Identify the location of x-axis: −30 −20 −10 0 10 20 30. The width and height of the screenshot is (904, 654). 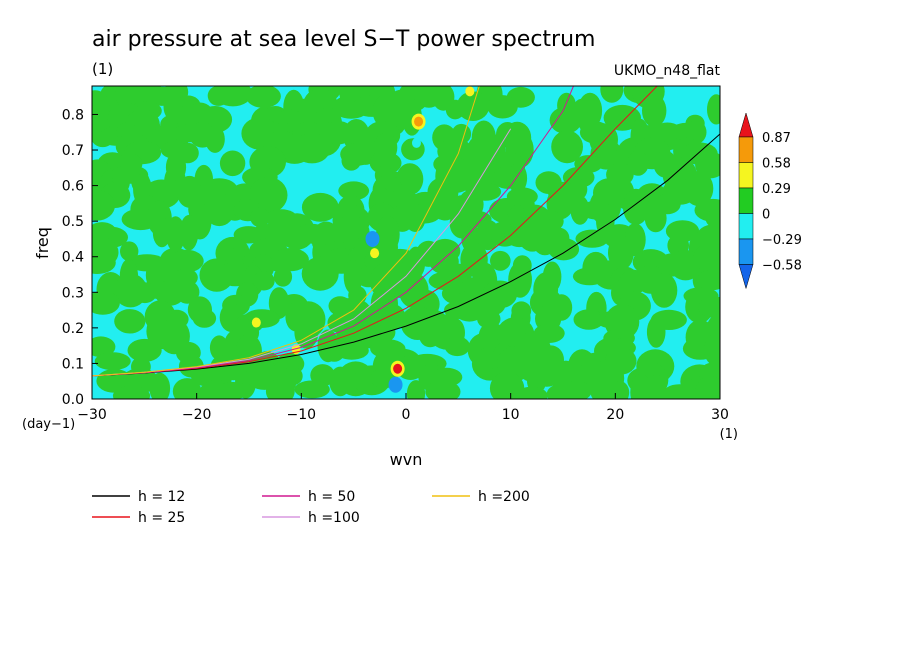
(403, 408).